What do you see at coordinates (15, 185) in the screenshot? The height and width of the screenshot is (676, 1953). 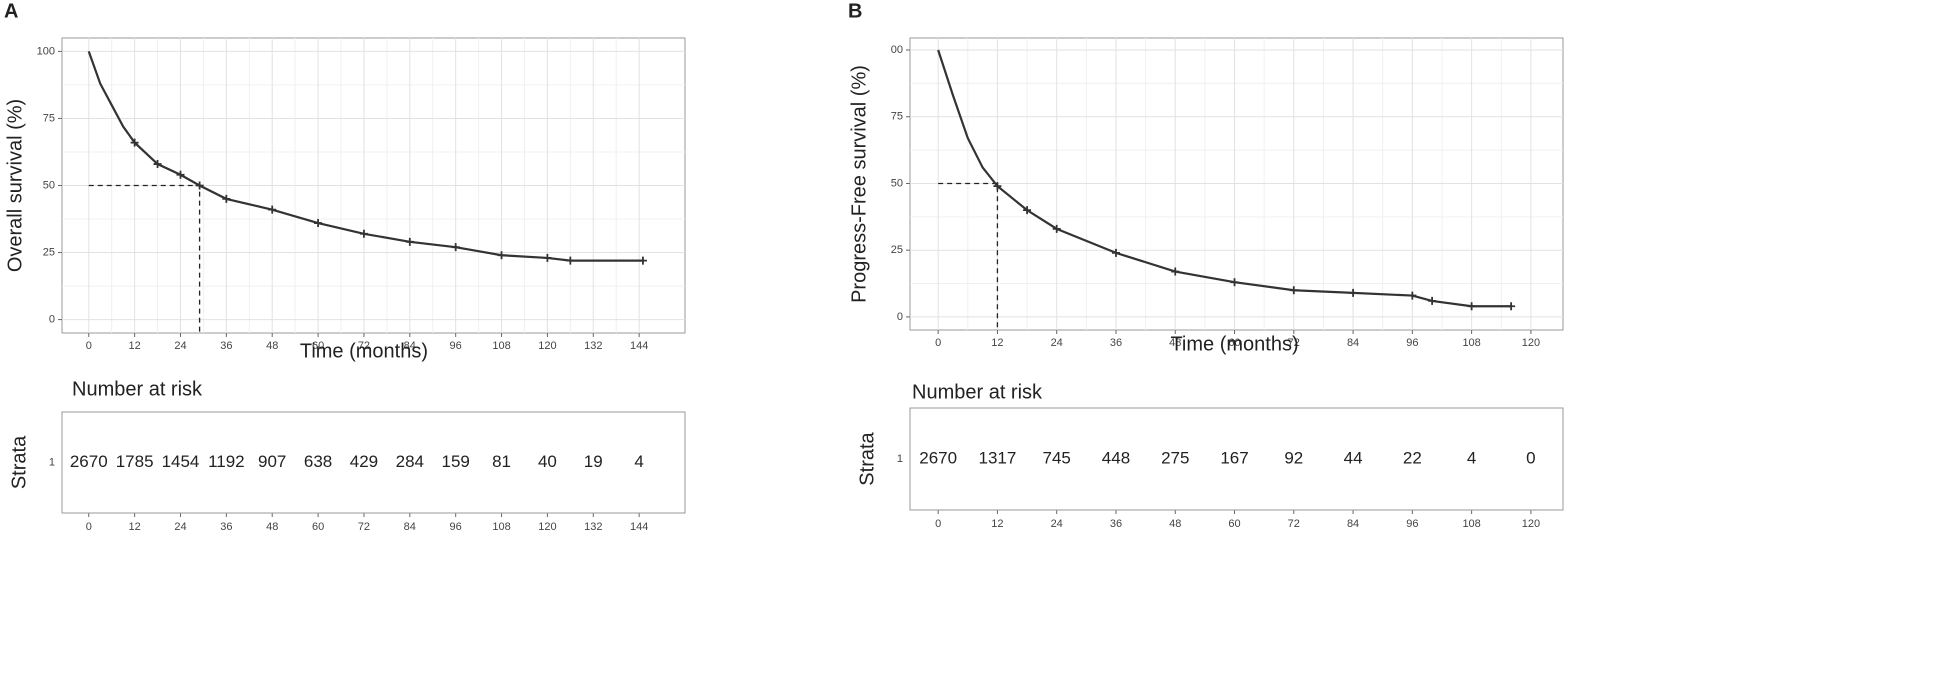 I see `y-axis-title: Overall survival (%)` at bounding box center [15, 185].